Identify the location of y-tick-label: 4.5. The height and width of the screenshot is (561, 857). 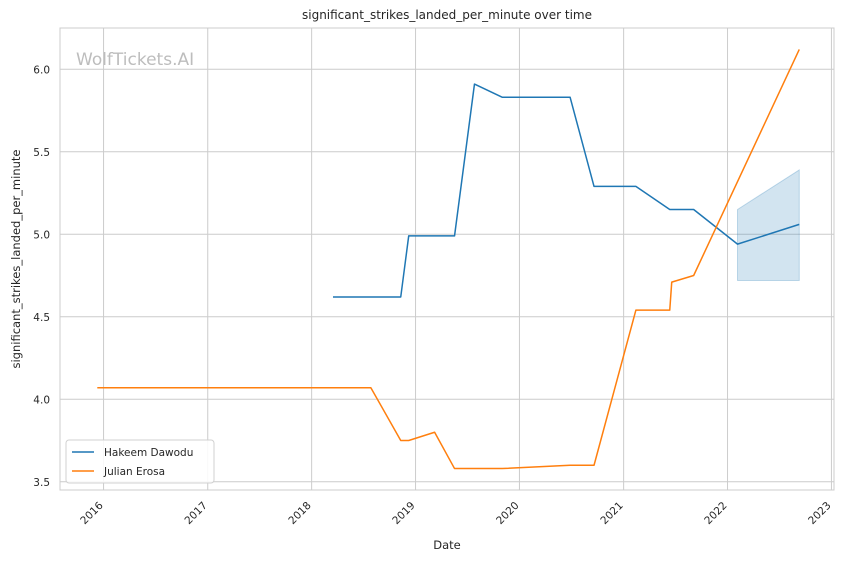
(41, 318).